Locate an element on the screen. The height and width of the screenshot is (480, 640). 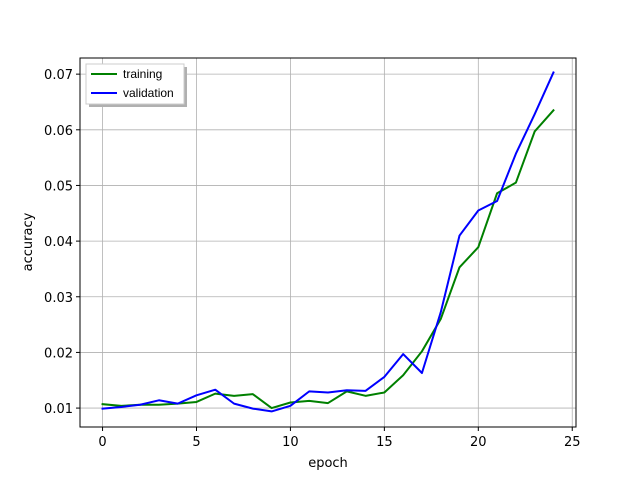
y-tick-label: 0.07 is located at coordinates (58, 75).